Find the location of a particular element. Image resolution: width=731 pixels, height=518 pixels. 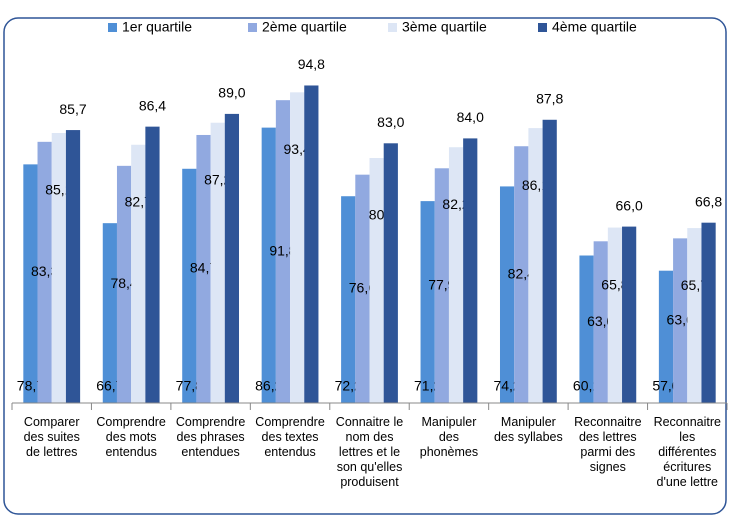

data-label: 87,2 is located at coordinates (217, 179).